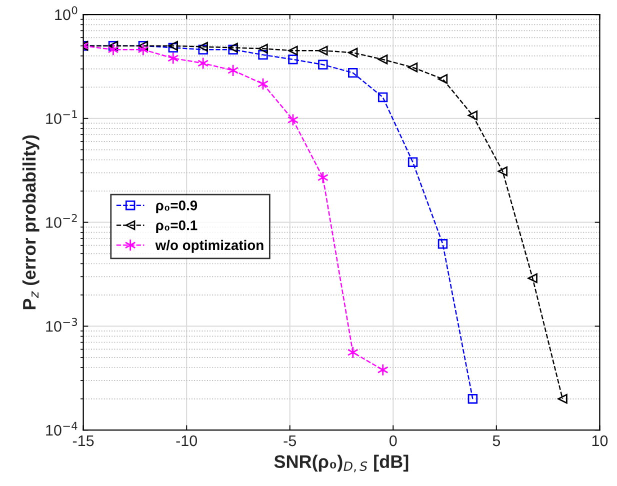 The width and height of the screenshot is (617, 486). I want to click on x-tick-label: -15, so click(83, 441).